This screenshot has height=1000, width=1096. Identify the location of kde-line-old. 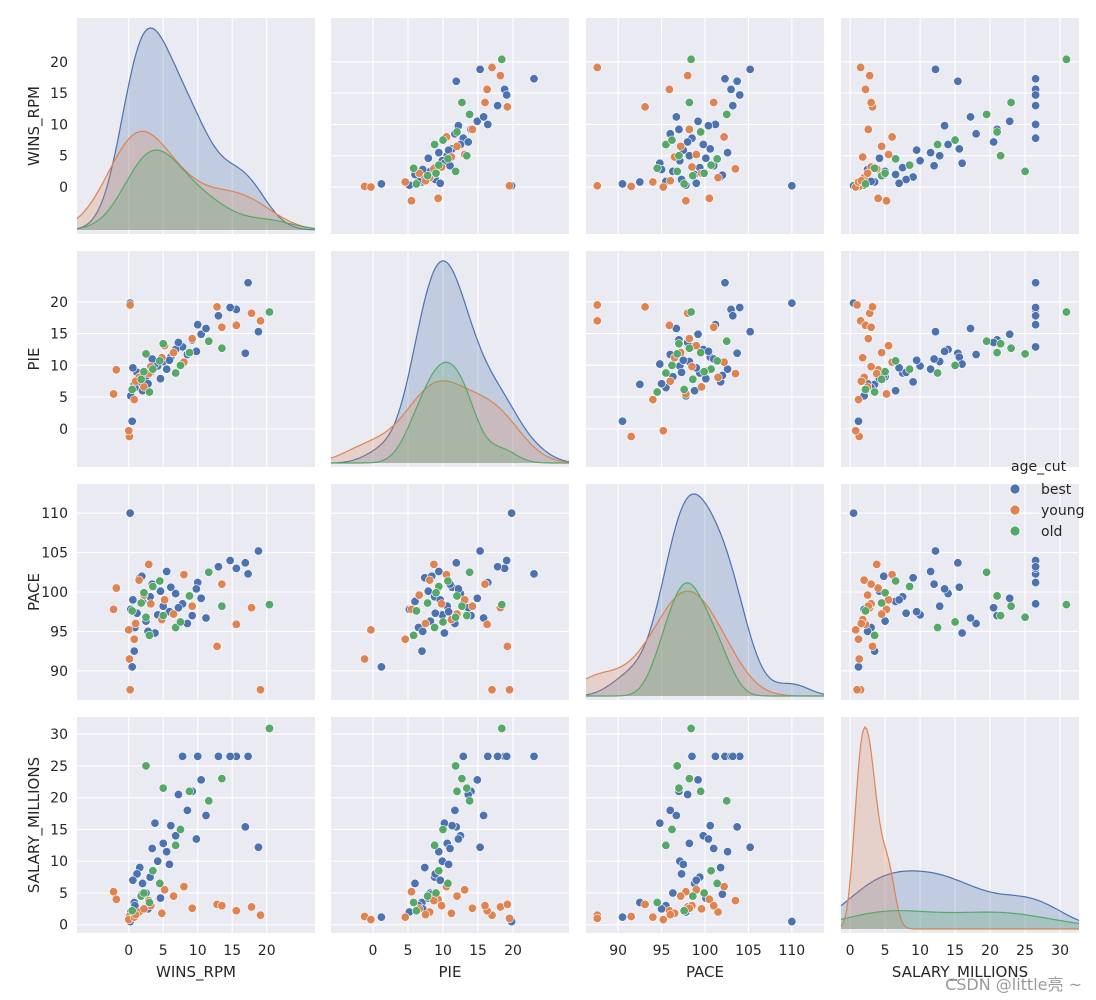
(705, 639).